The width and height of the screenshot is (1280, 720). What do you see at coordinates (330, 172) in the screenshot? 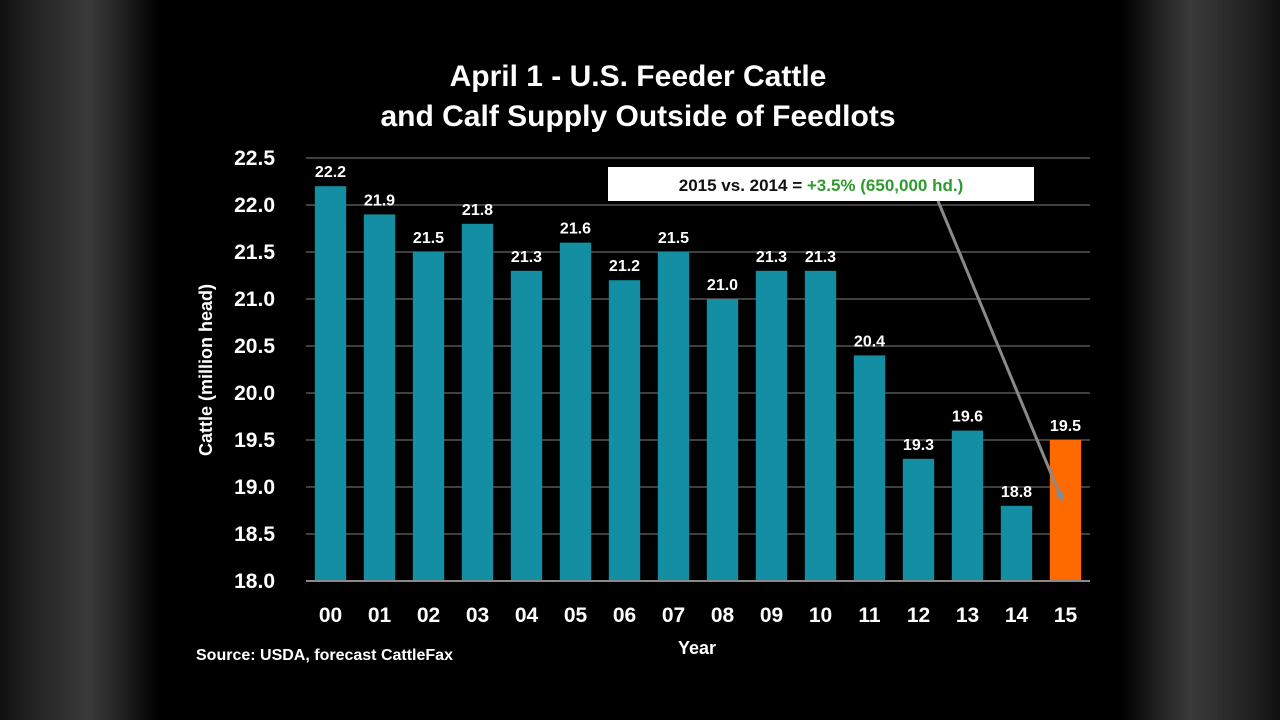
I see `data-label-00: 22.2` at bounding box center [330, 172].